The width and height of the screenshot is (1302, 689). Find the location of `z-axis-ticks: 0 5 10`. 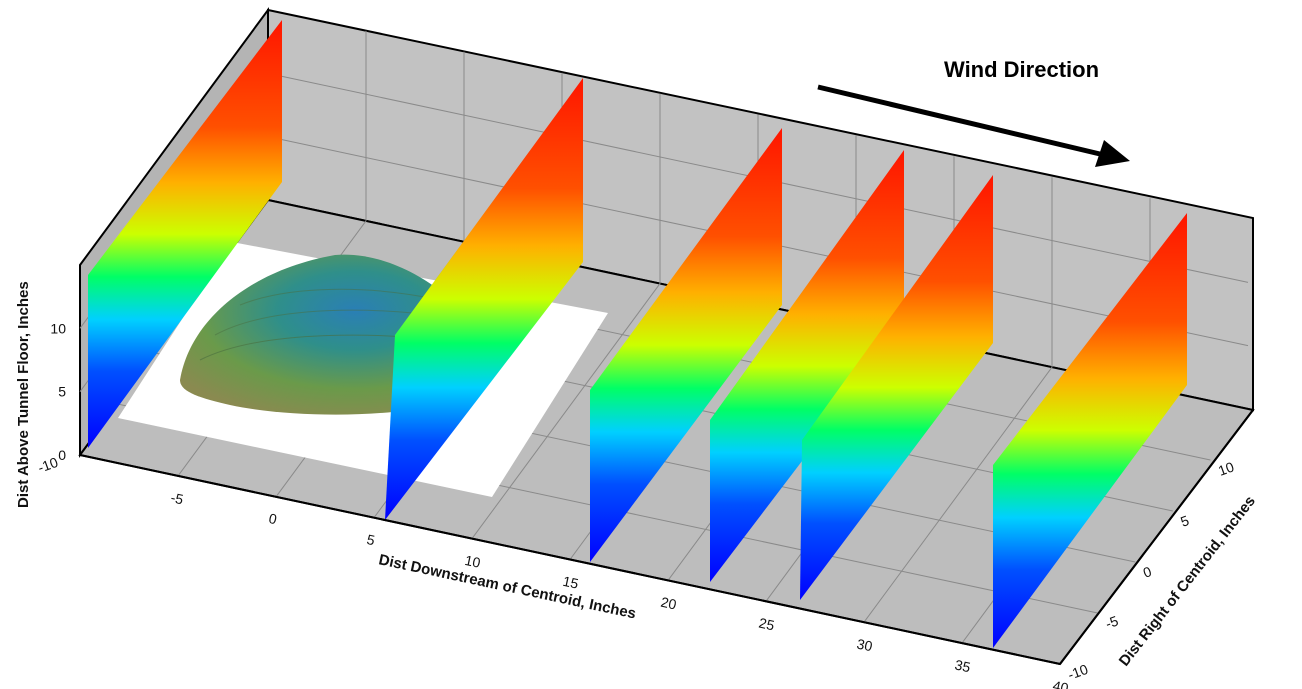

z-axis-ticks: 0 5 10 is located at coordinates (58, 391).